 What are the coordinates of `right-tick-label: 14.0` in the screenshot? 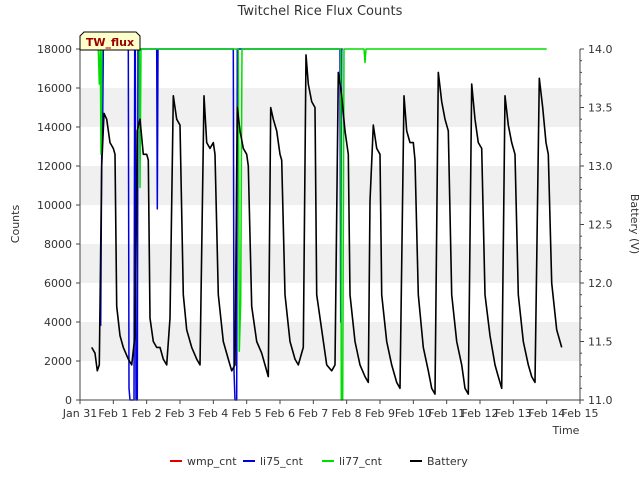 It's located at (600, 49).